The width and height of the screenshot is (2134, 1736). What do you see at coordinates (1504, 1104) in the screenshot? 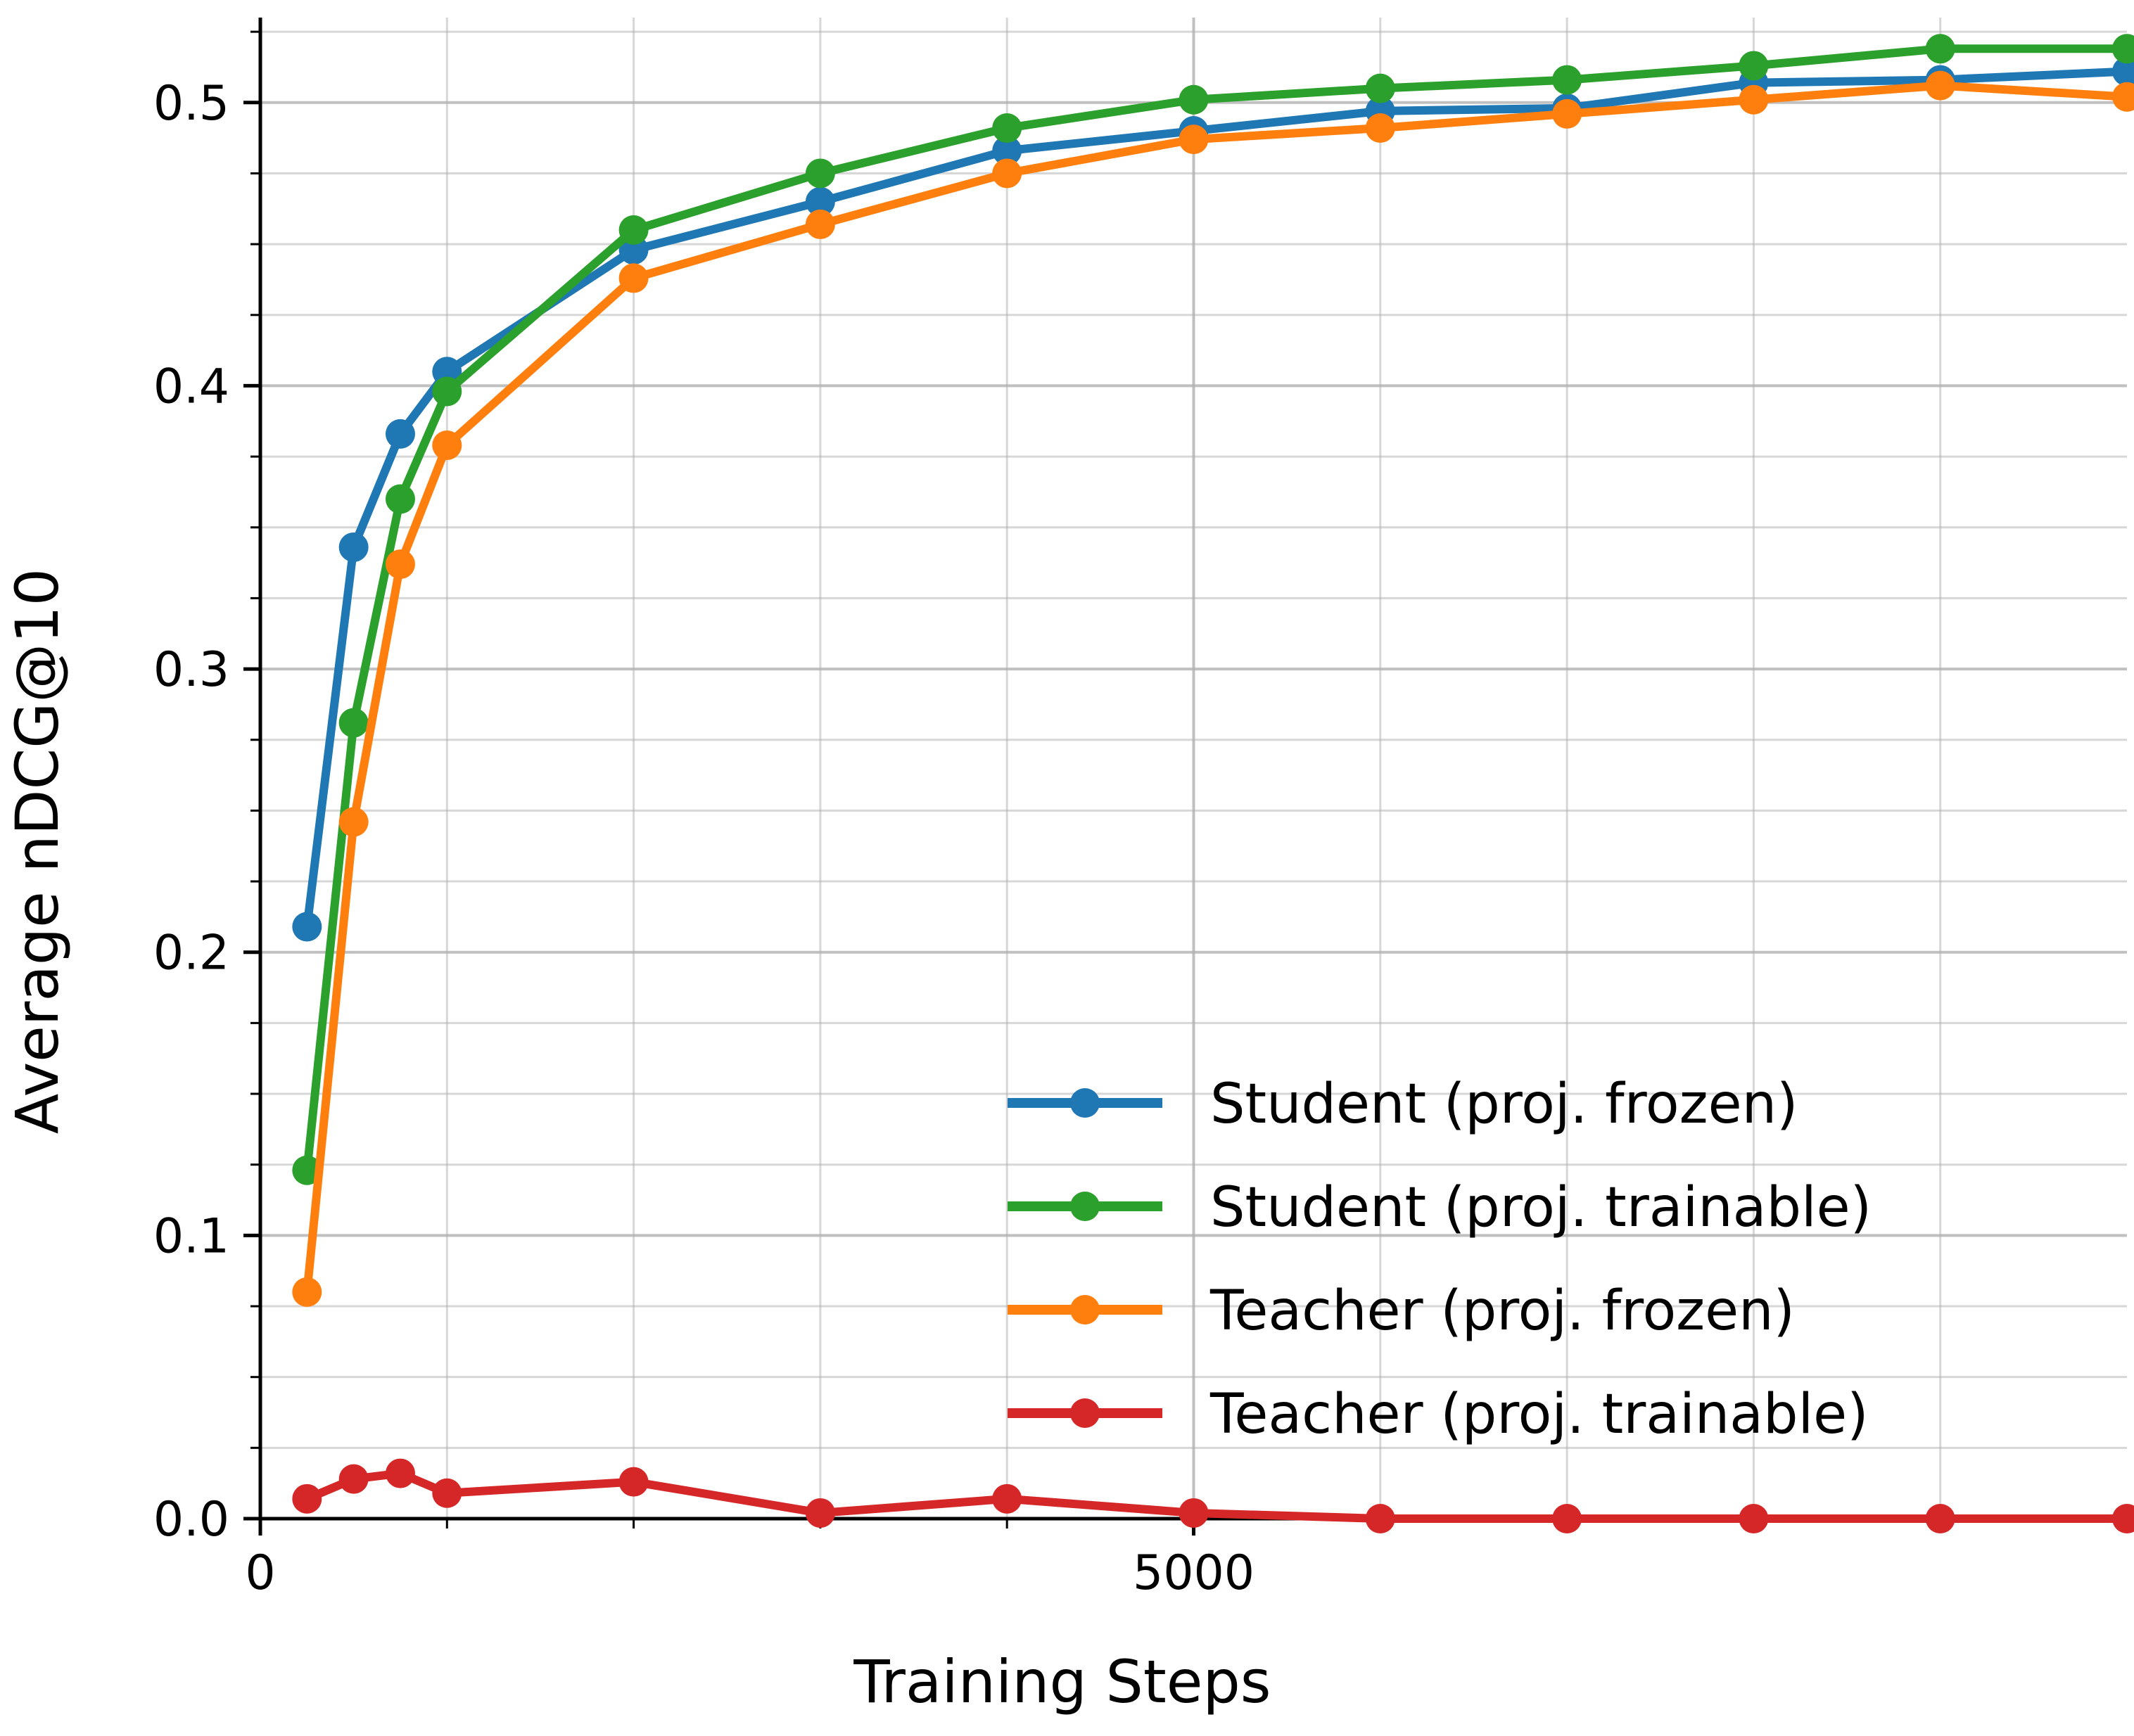
I see `legend-label: Student (proj. frozen)` at bounding box center [1504, 1104].